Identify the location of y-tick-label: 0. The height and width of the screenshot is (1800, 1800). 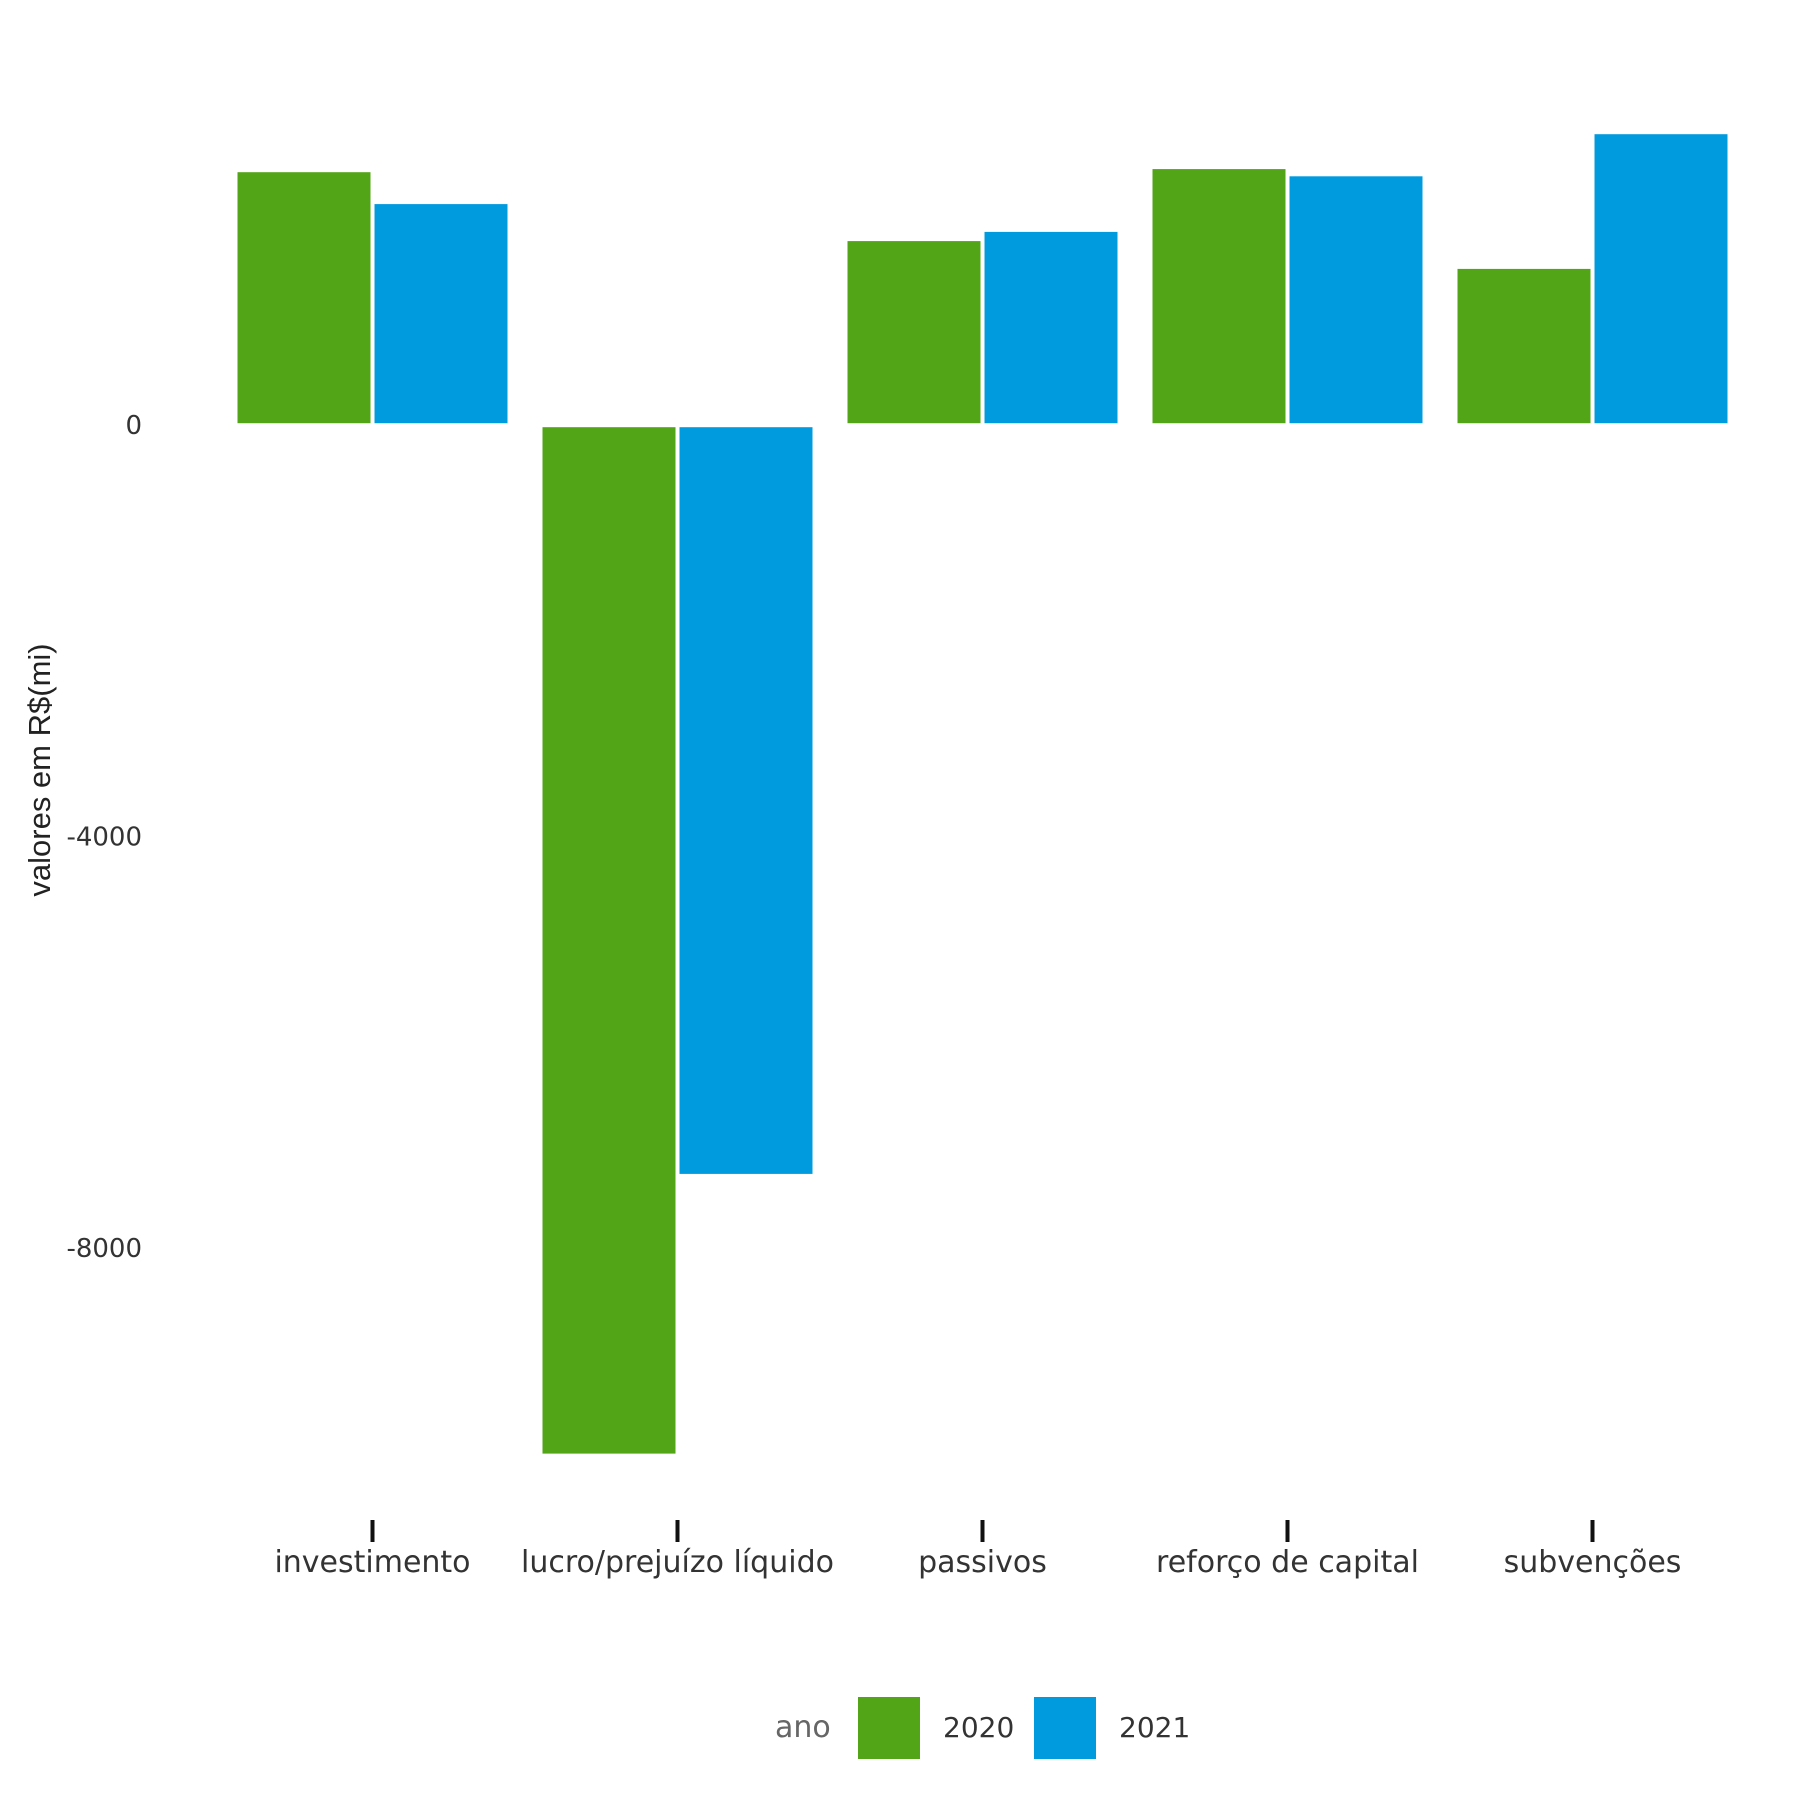
(133, 426).